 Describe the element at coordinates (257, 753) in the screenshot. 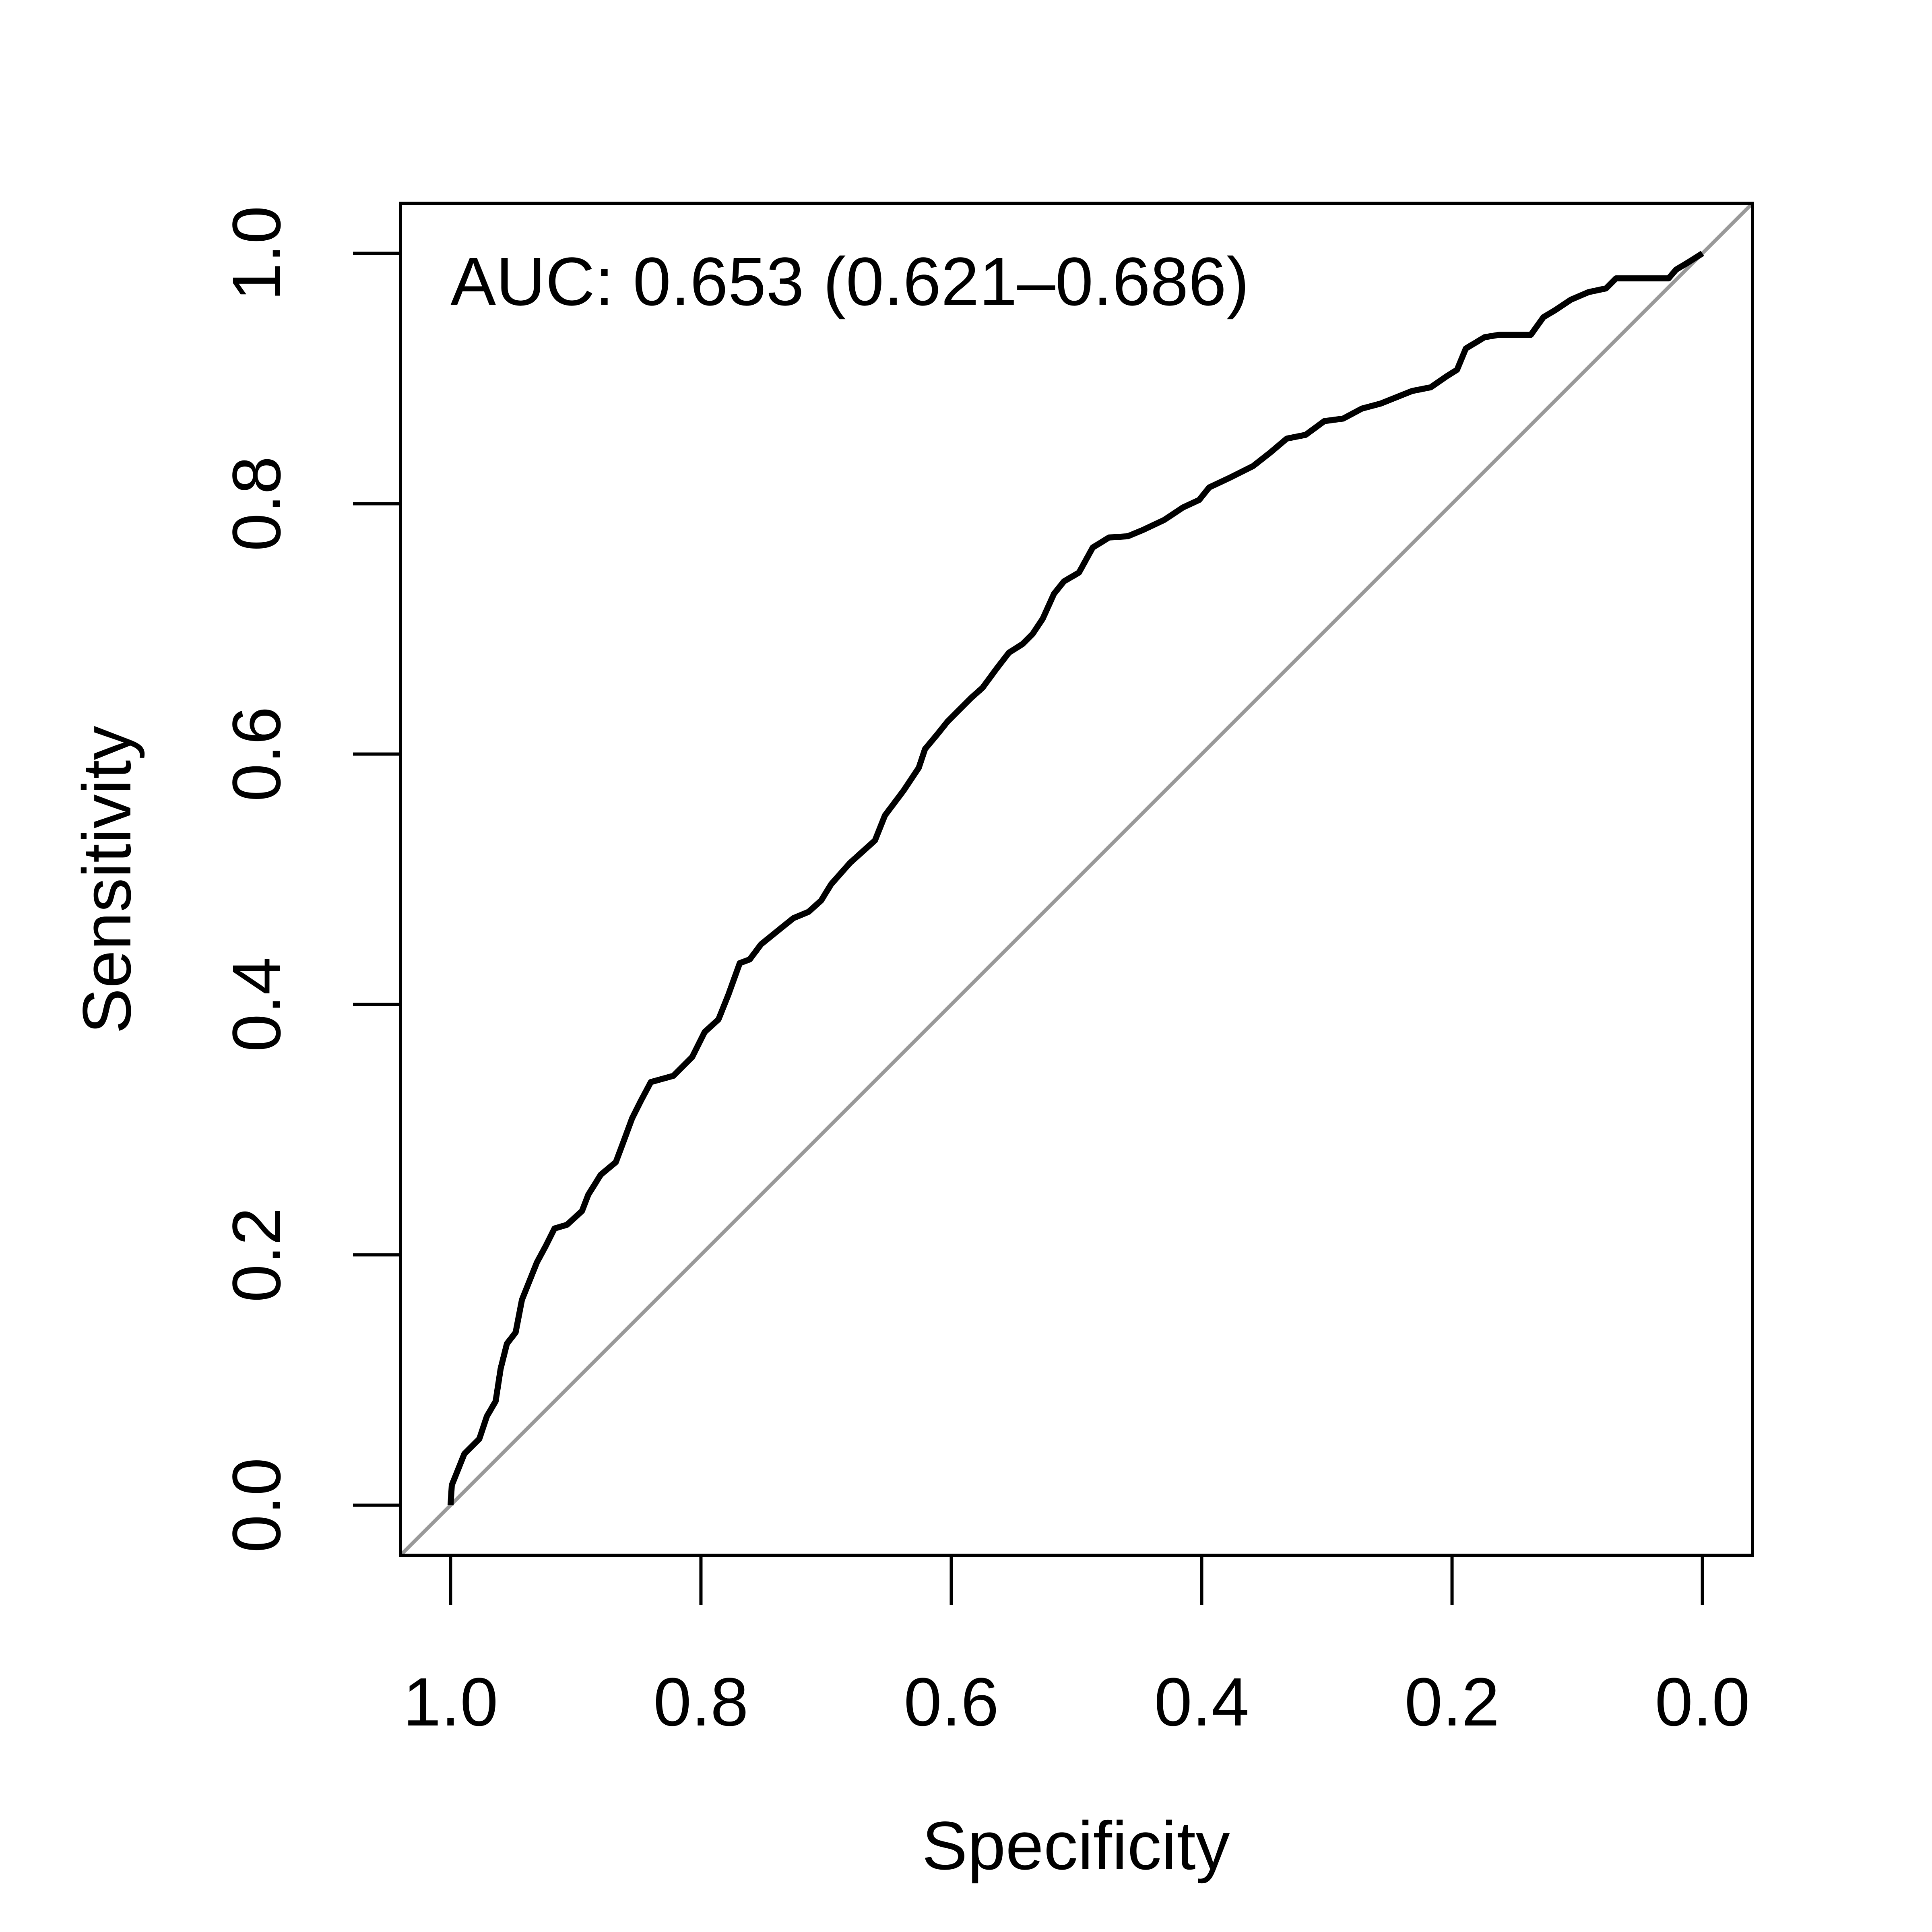

I see `y-tick-label: 0.6` at that location.